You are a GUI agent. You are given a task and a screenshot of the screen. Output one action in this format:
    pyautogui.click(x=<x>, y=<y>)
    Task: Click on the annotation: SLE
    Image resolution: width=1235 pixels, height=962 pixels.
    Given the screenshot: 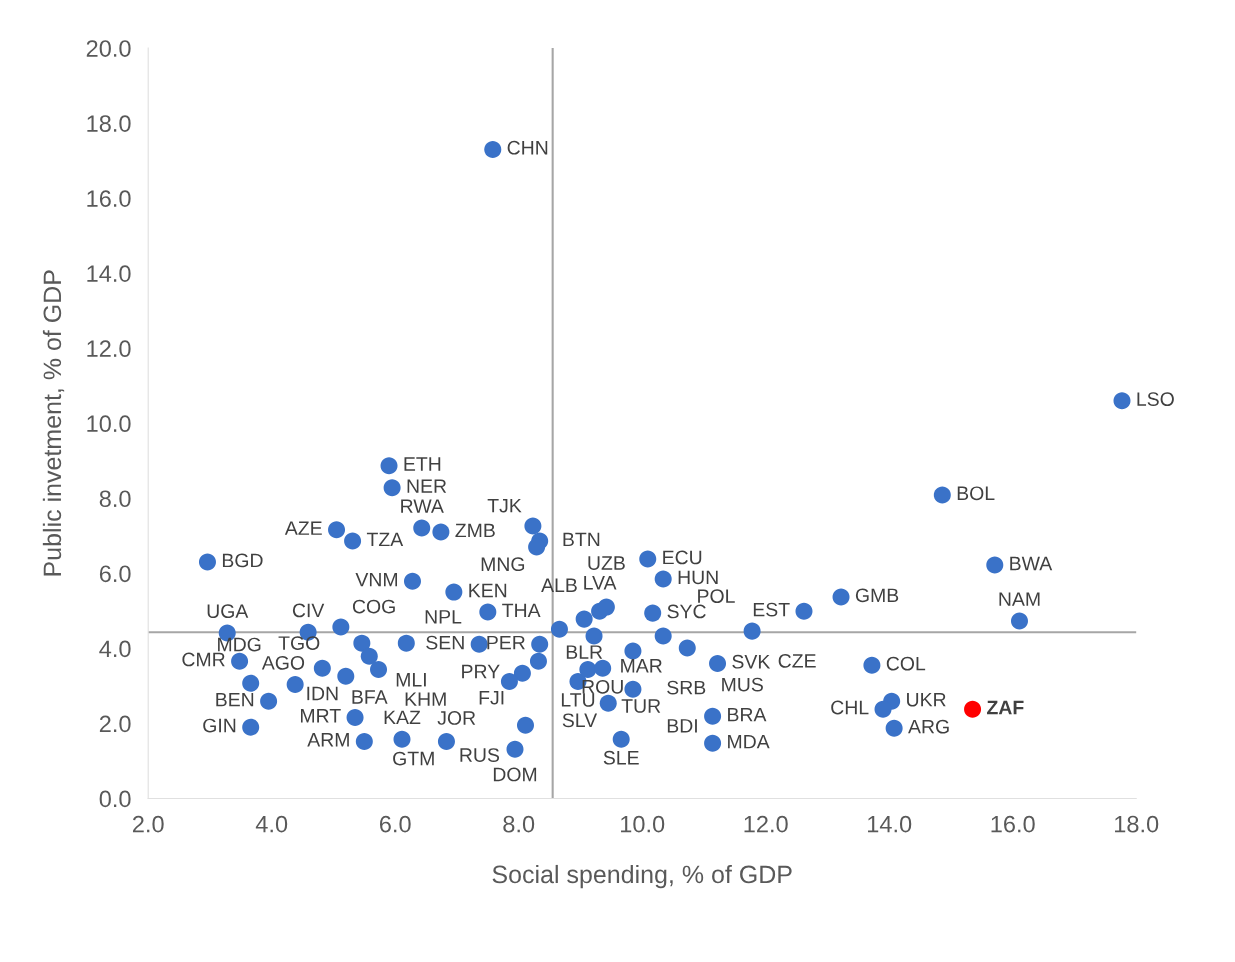 What is the action you would take?
    pyautogui.click(x=621, y=757)
    